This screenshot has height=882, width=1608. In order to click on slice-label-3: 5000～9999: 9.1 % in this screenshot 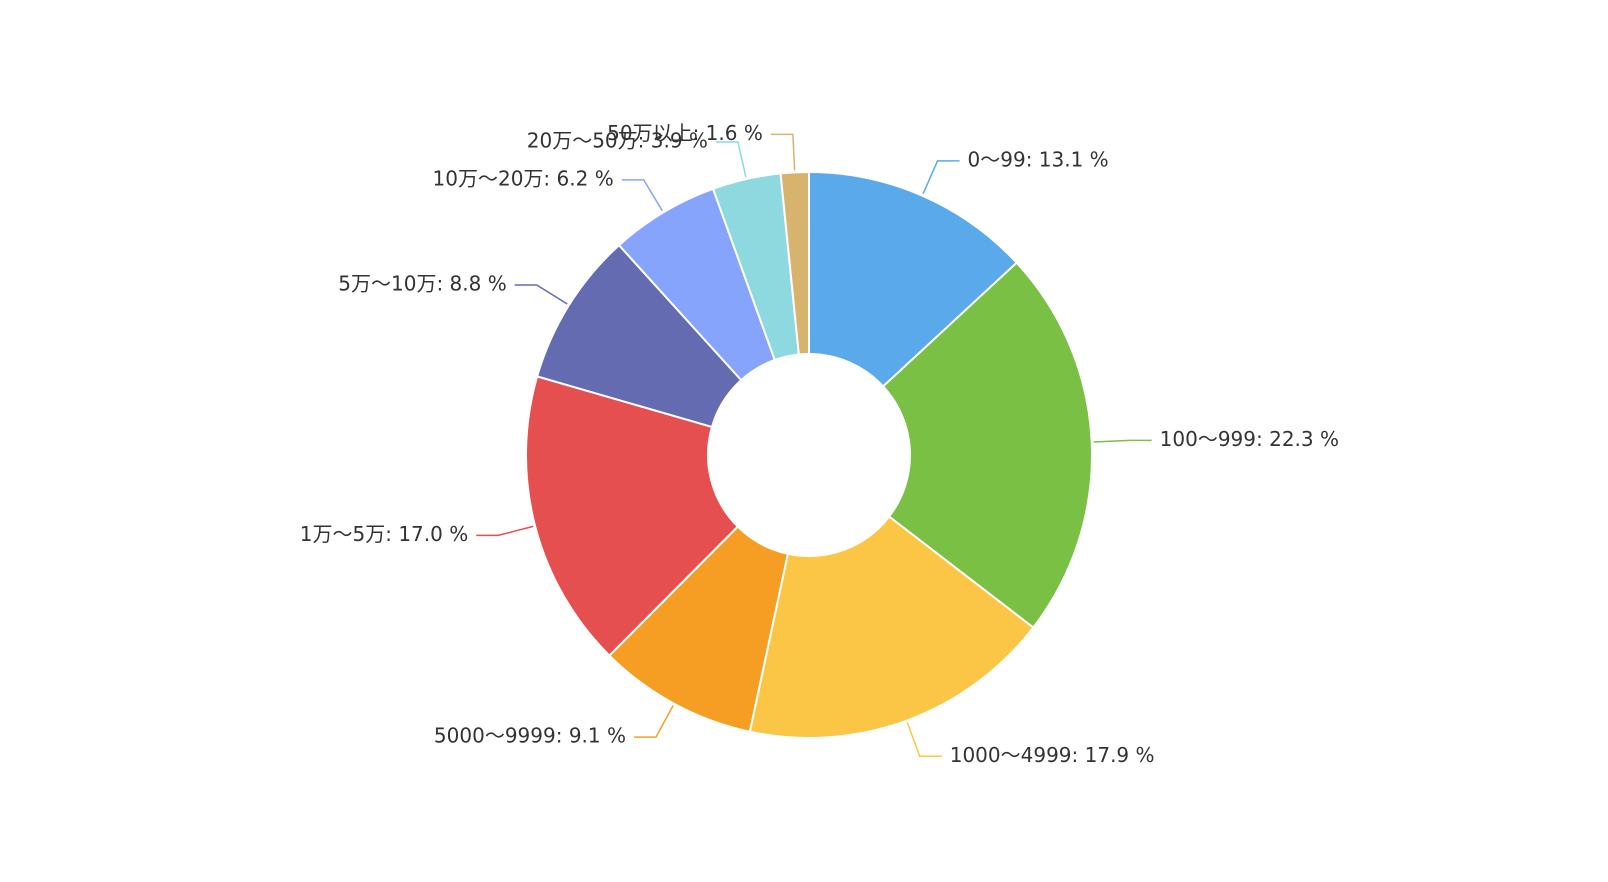, I will do `click(530, 736)`.